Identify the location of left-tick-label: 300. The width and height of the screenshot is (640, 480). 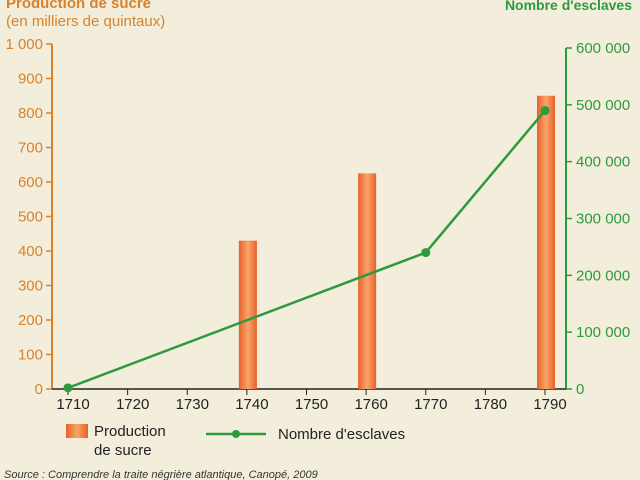
(30, 286).